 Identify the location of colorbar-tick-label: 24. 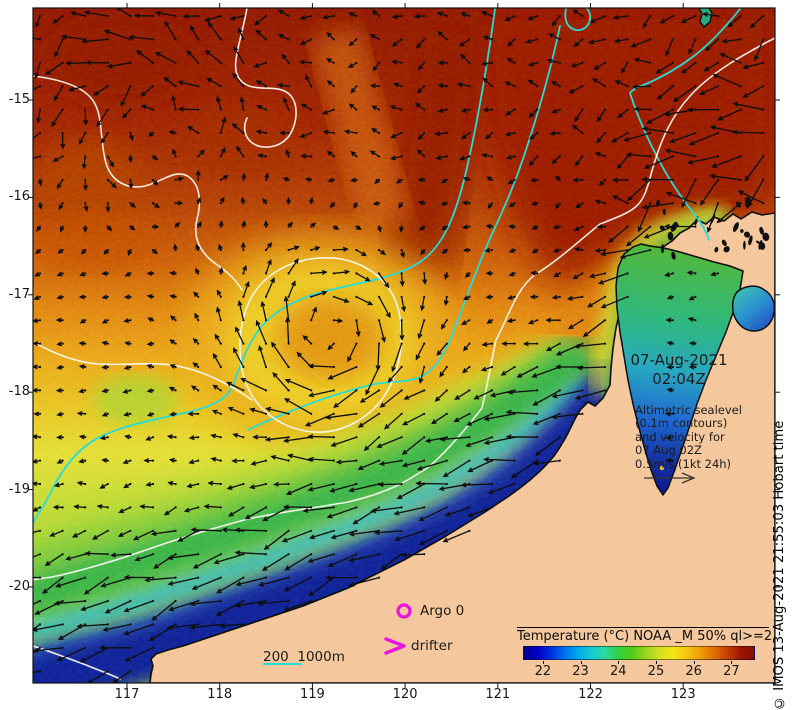
(618, 671).